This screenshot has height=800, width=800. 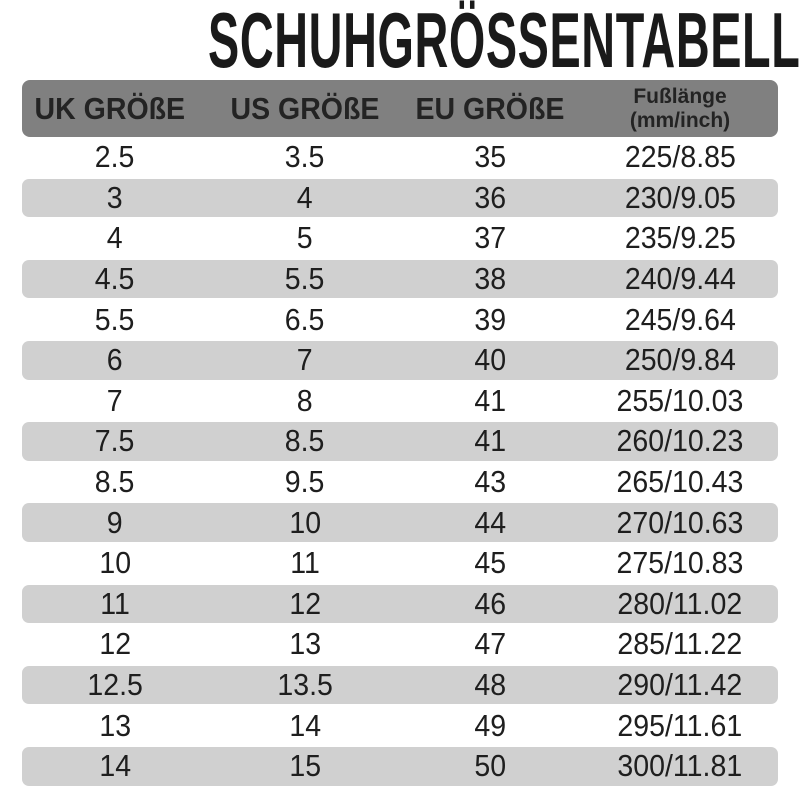 I want to click on cell-value: 285/11.22, so click(x=680, y=644).